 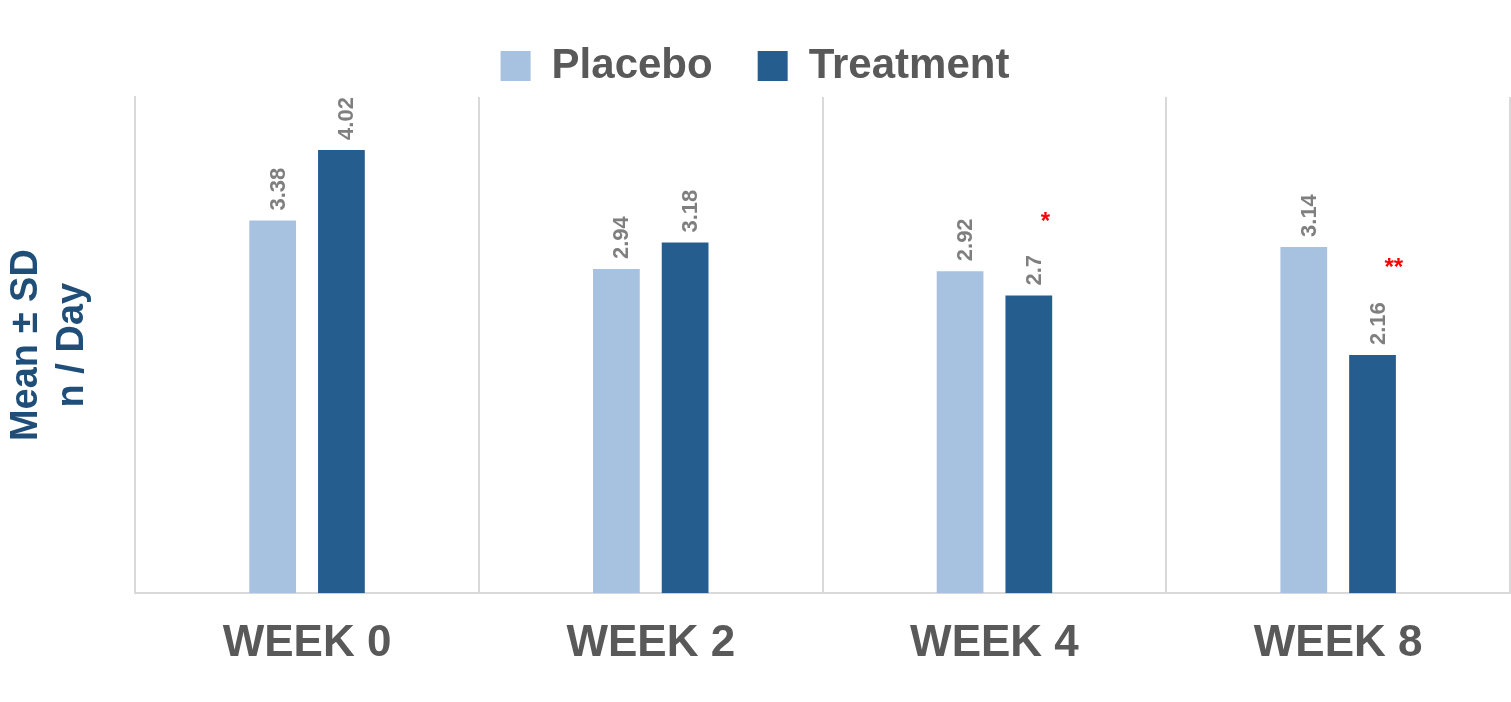 What do you see at coordinates (1308, 215) in the screenshot?
I see `data-label: 3.14` at bounding box center [1308, 215].